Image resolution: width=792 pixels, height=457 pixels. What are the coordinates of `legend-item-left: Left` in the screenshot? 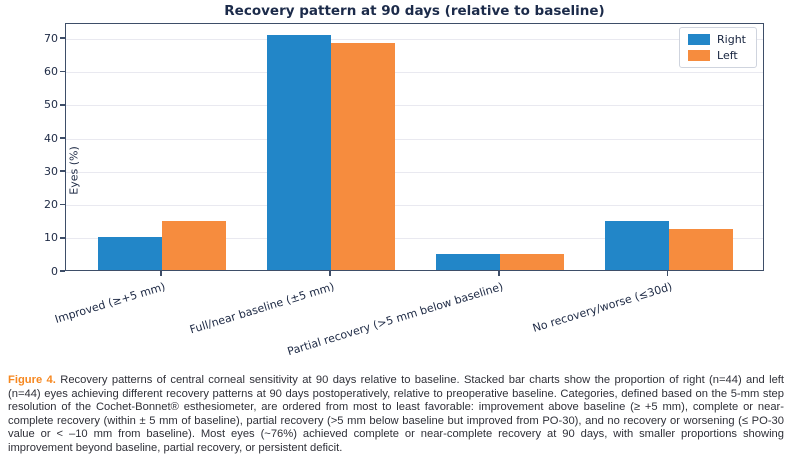 It's located at (717, 55).